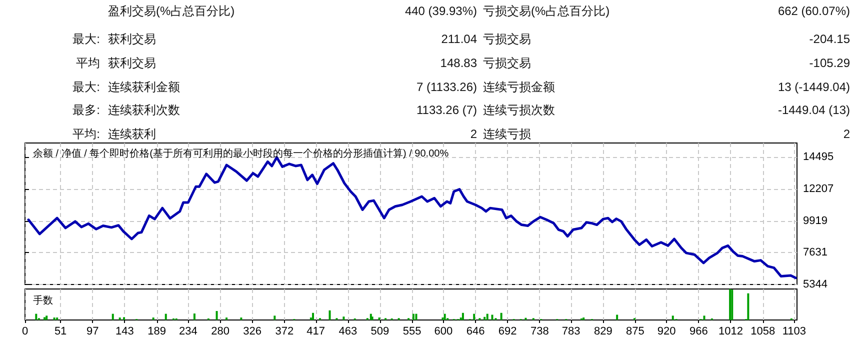 This screenshot has height=345, width=854. Describe the element at coordinates (241, 154) in the screenshot. I see `text: 余额 / 净值 / 每个即时价格(基于所有可利用的最小时段的每一个价格的分形插值计算) / 90.00%` at that location.